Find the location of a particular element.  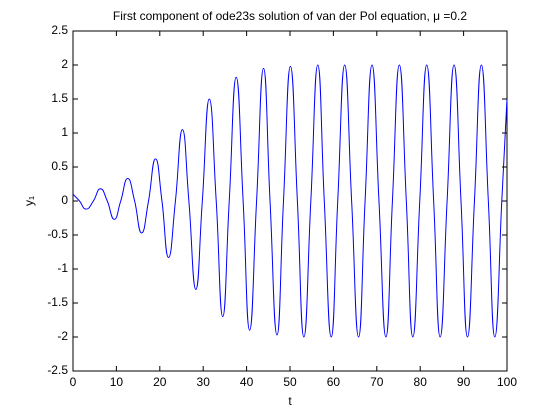

x-tick-label: 20 is located at coordinates (160, 382).